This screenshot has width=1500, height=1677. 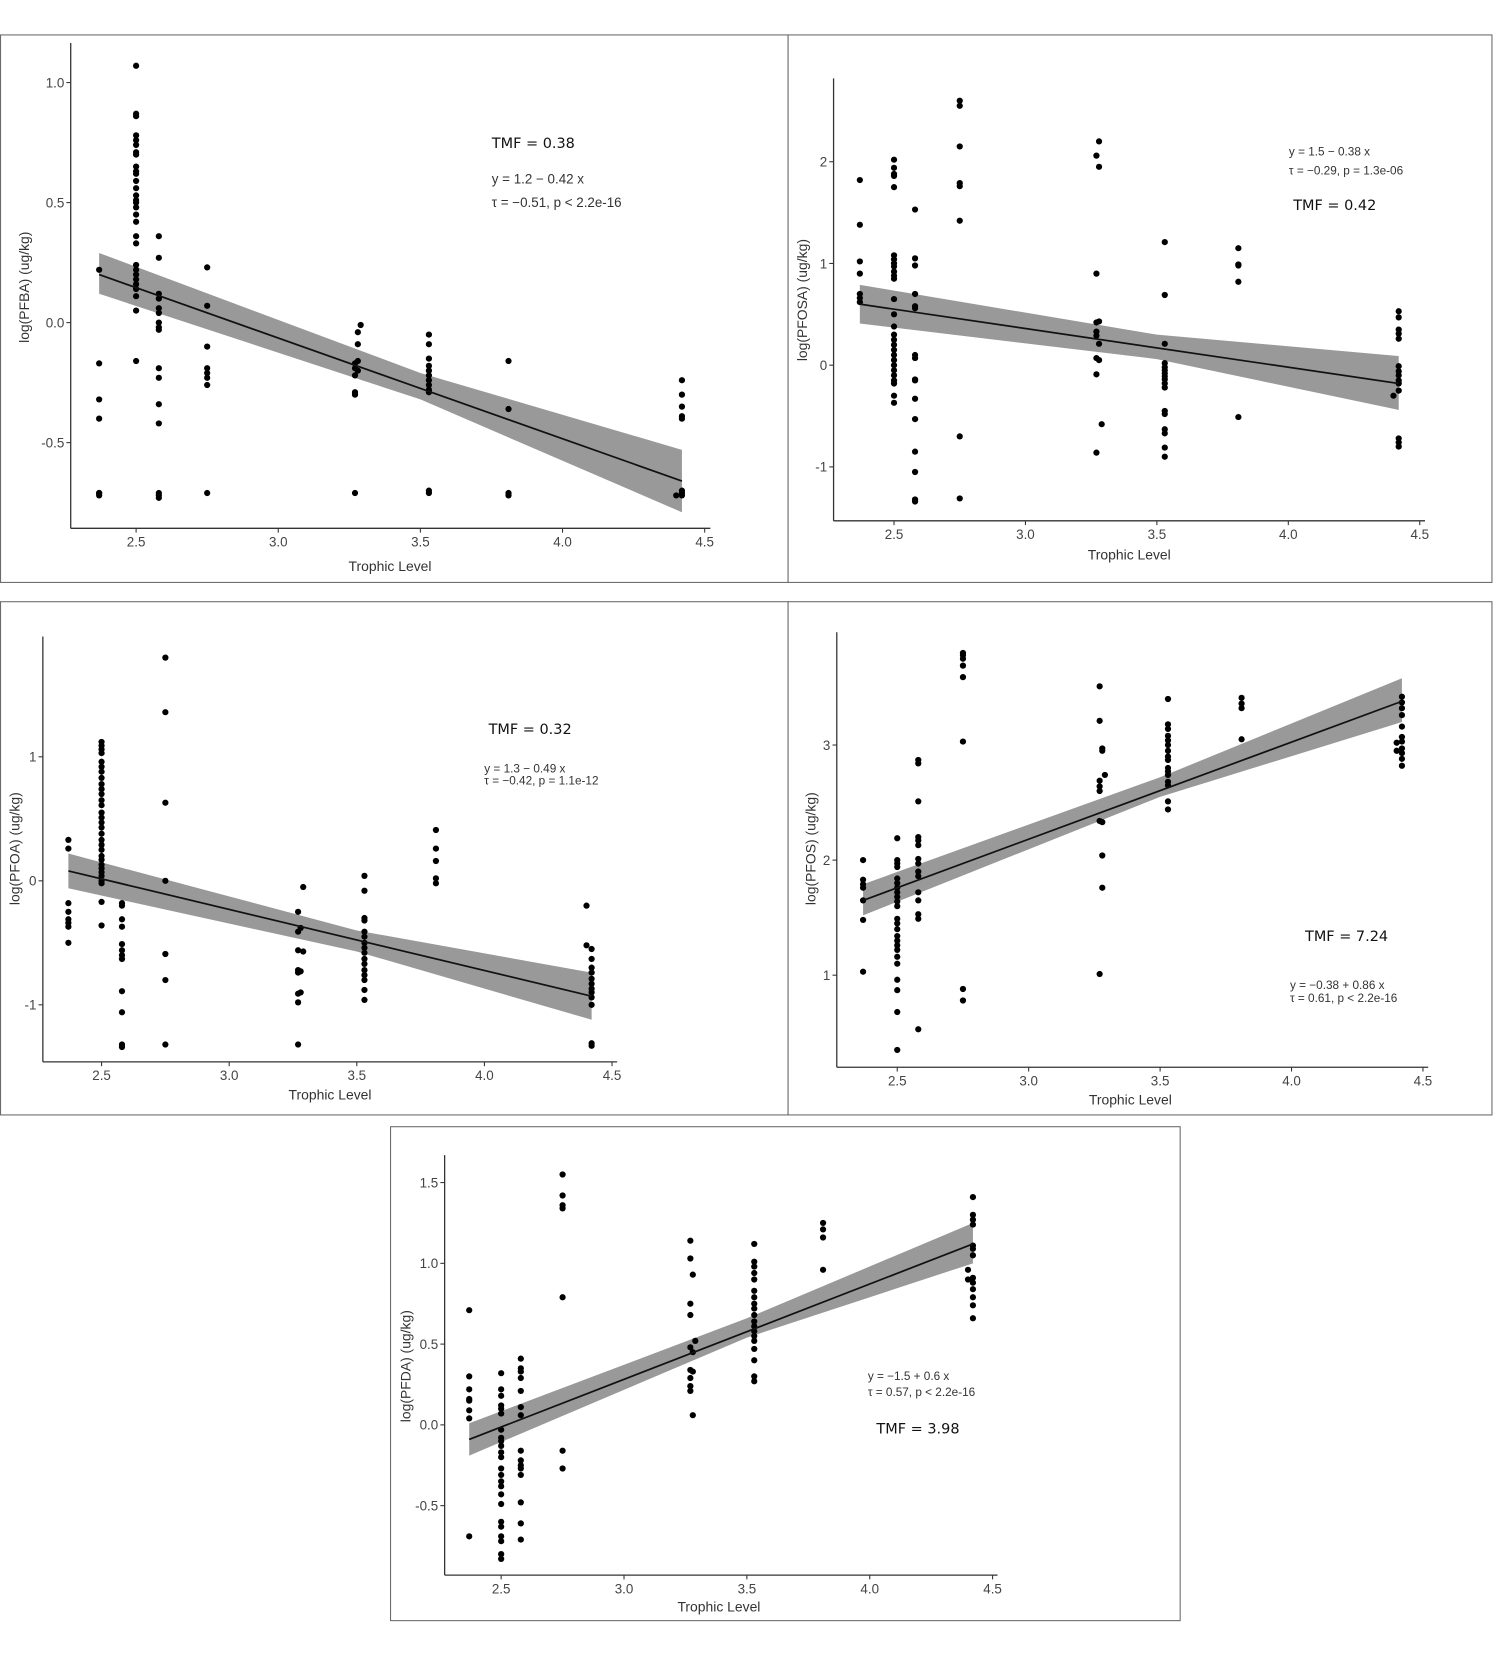 I want to click on y-tick-label: 0.0, so click(x=429, y=1425).